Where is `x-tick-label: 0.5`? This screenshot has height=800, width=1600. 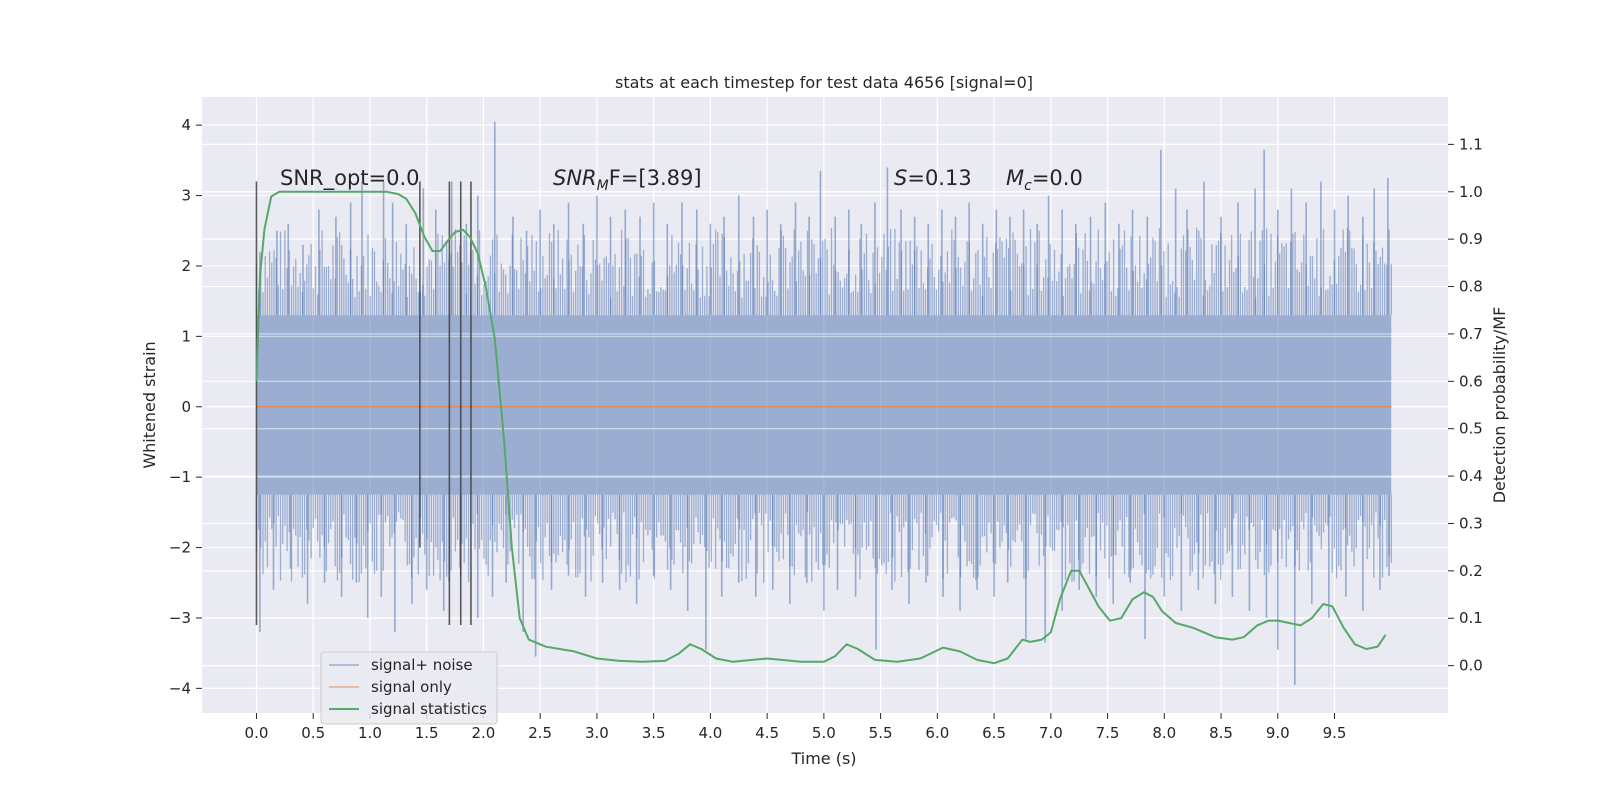
x-tick-label: 0.5 is located at coordinates (313, 733).